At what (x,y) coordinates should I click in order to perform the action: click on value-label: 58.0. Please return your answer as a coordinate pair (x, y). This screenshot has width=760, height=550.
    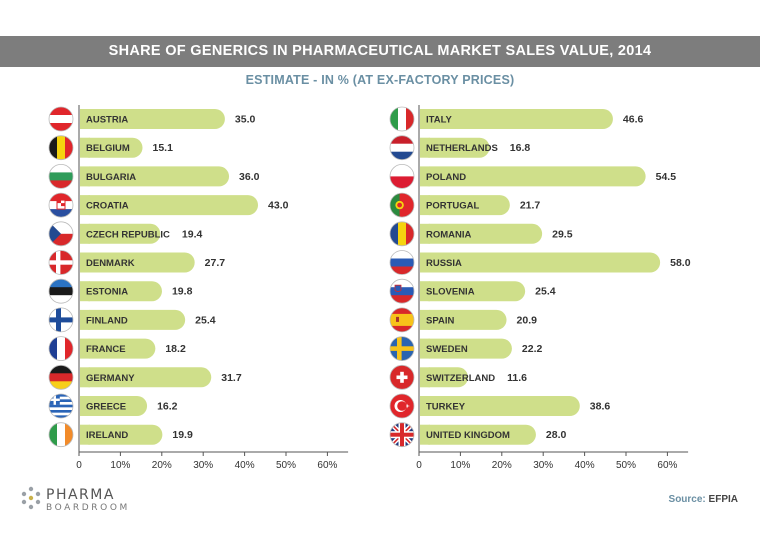
    Looking at the image, I should click on (680, 263).